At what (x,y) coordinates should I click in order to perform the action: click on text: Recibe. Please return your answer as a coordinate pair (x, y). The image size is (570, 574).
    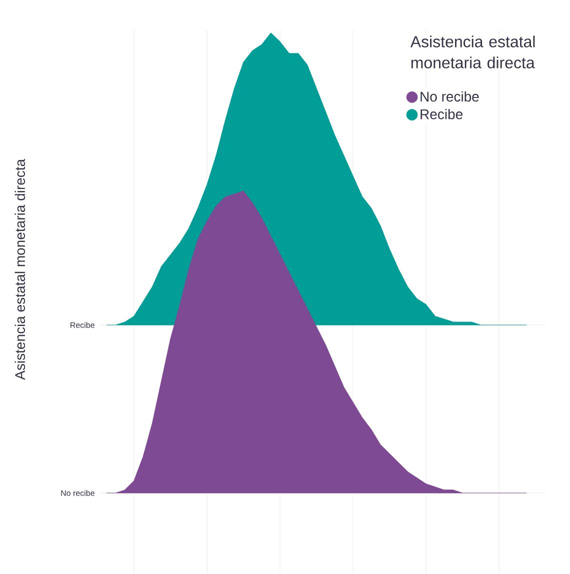
    Looking at the image, I should click on (441, 114).